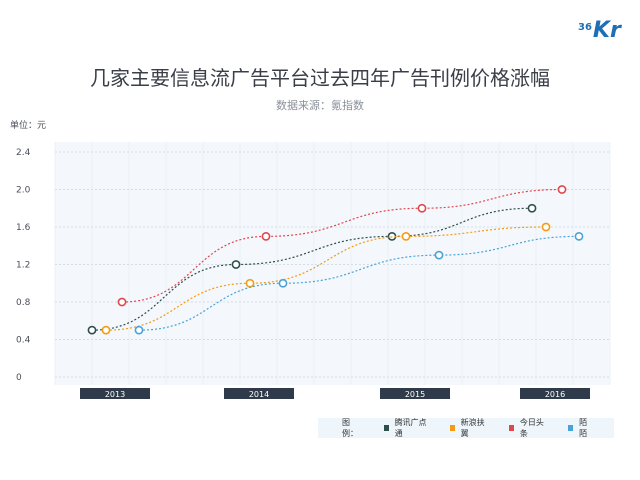  I want to click on x-tick-label: 2015, so click(415, 394).